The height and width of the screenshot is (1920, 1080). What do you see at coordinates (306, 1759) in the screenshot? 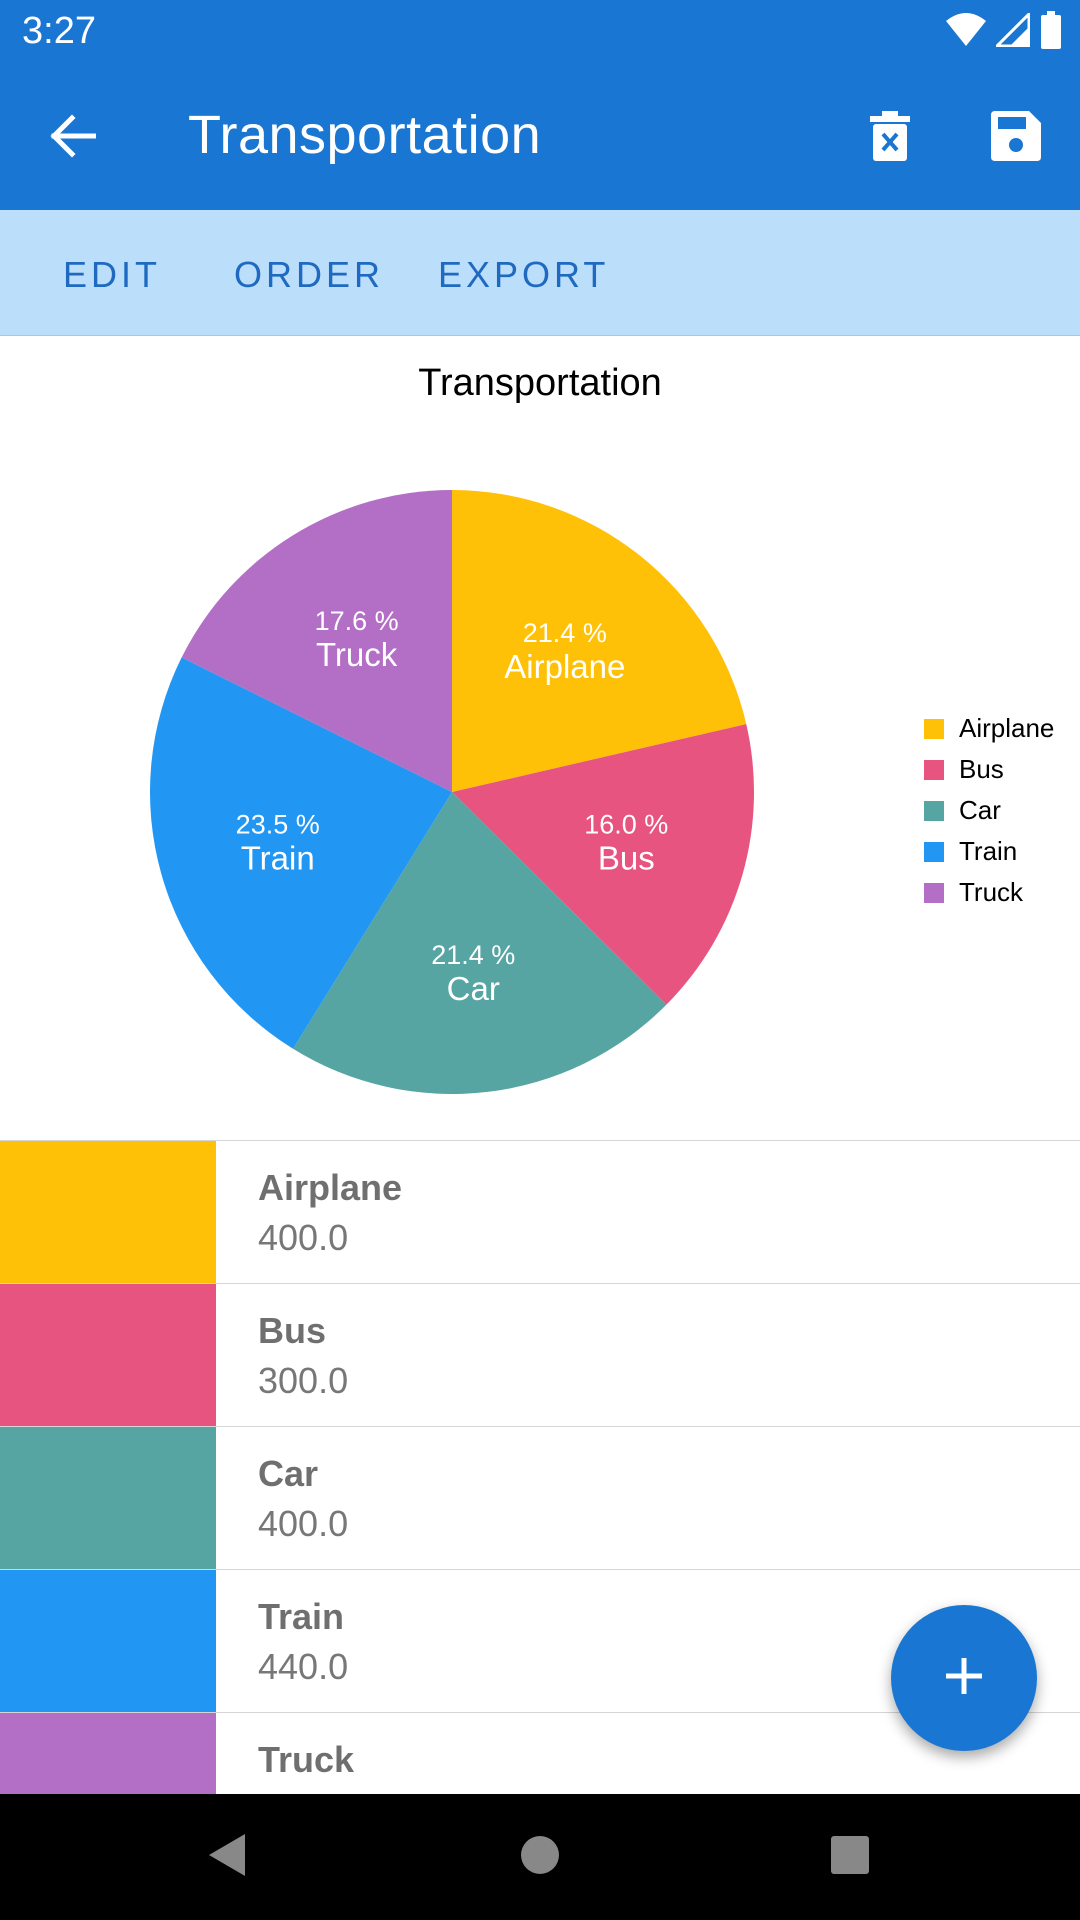
I see `item-name: Truck` at bounding box center [306, 1759].